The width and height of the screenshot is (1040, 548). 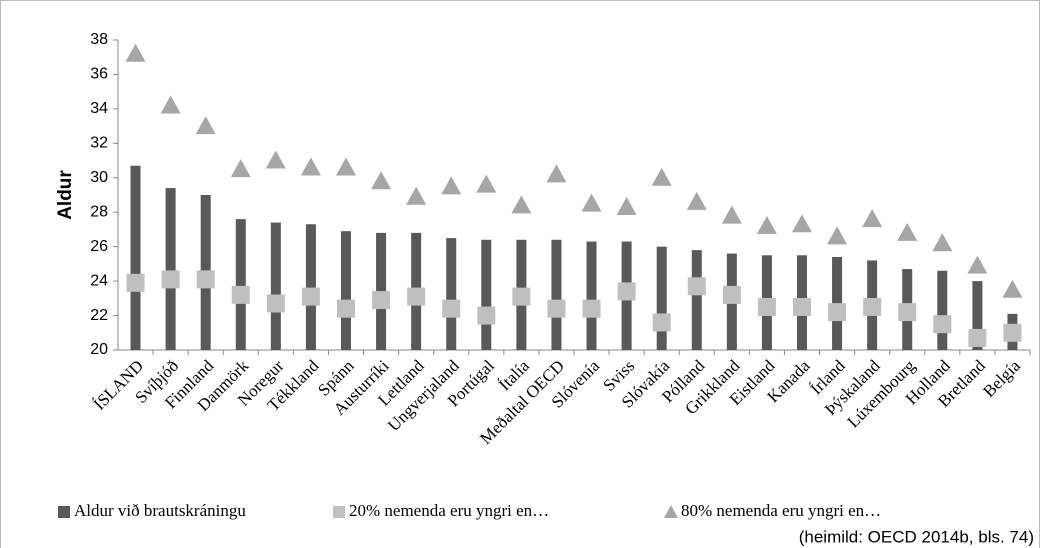 I want to click on y-tick-label: 20, so click(x=99, y=349).